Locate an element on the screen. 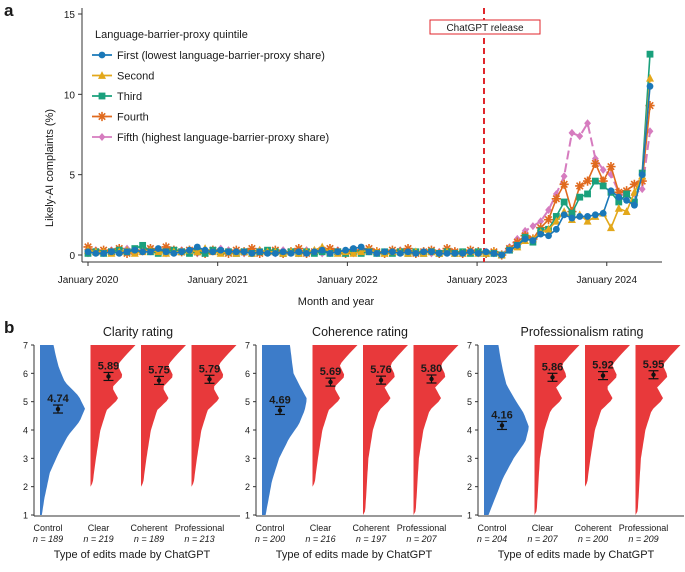 The width and height of the screenshot is (685, 572). y-tick-label: 15 is located at coordinates (70, 15).